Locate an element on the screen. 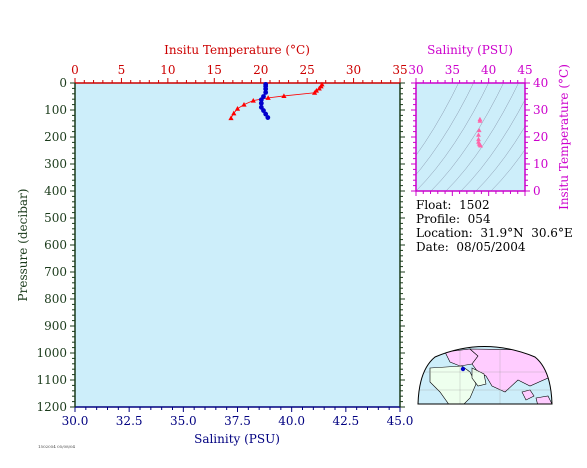  ts-plot-area is located at coordinates (470, 137).